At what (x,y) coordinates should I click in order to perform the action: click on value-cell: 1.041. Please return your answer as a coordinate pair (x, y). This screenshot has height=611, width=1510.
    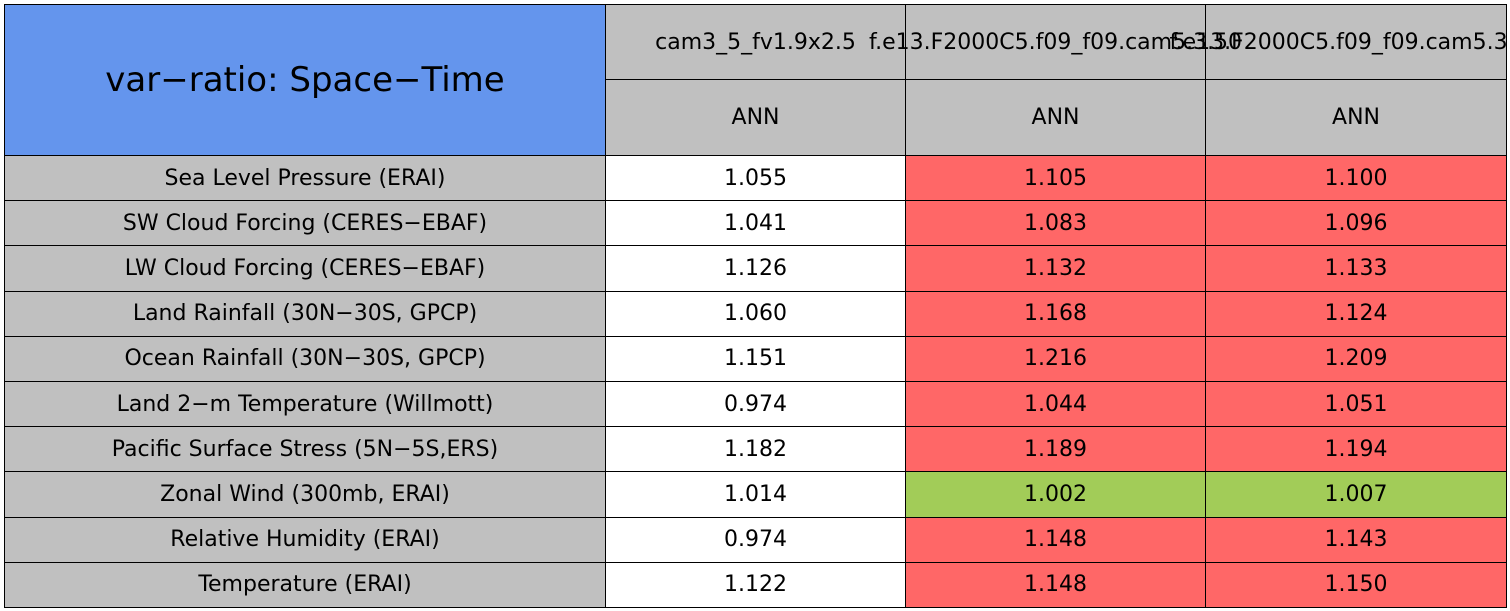
    Looking at the image, I should click on (755, 223).